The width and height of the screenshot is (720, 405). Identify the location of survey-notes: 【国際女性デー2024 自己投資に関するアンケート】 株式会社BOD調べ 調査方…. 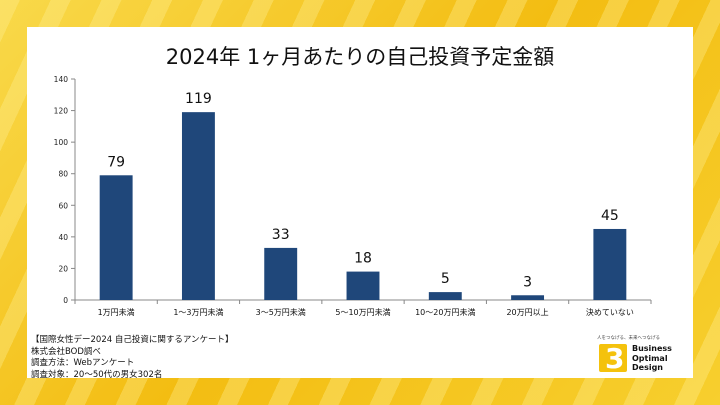
(132, 358).